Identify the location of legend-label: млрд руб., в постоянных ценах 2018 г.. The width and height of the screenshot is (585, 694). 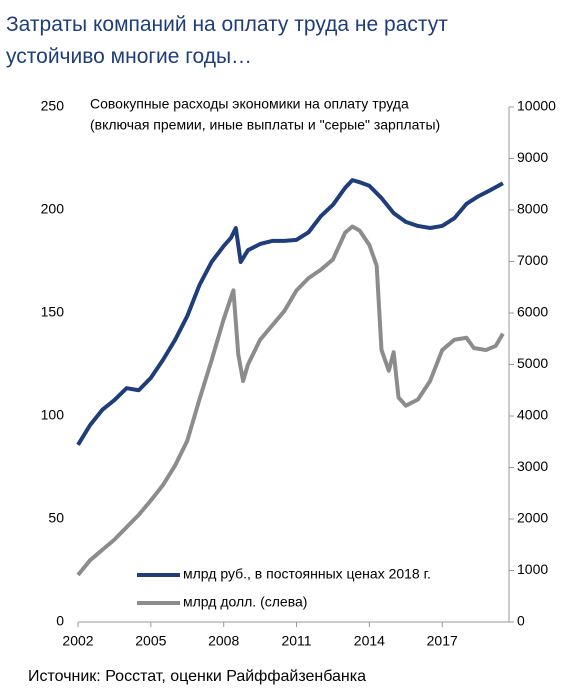
(307, 574).